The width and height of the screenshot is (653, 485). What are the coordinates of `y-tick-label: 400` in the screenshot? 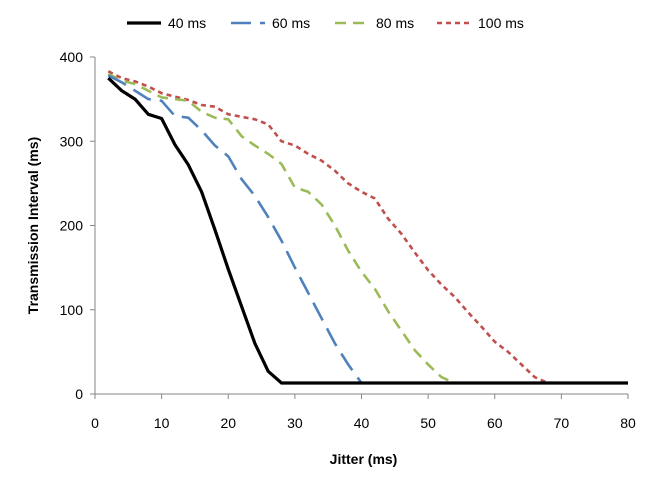 It's located at (72, 57).